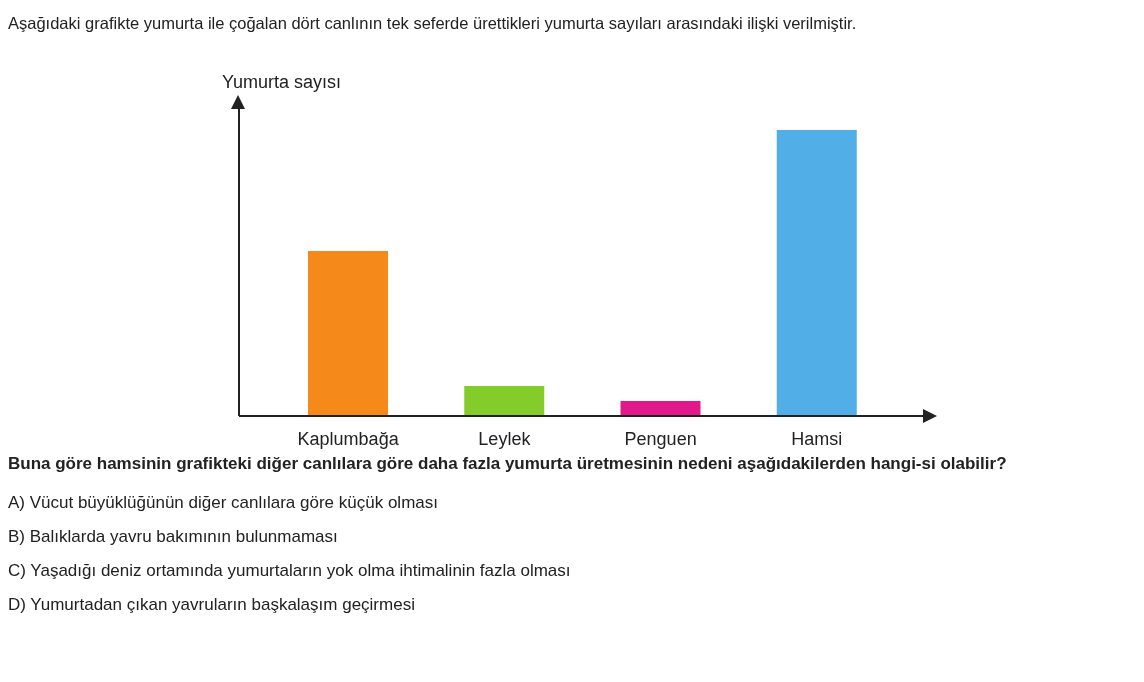 This screenshot has width=1144, height=682. What do you see at coordinates (212, 605) in the screenshot?
I see `text: D) Yumurtadan çıkan yavruların başkalaşım geçirmesi` at bounding box center [212, 605].